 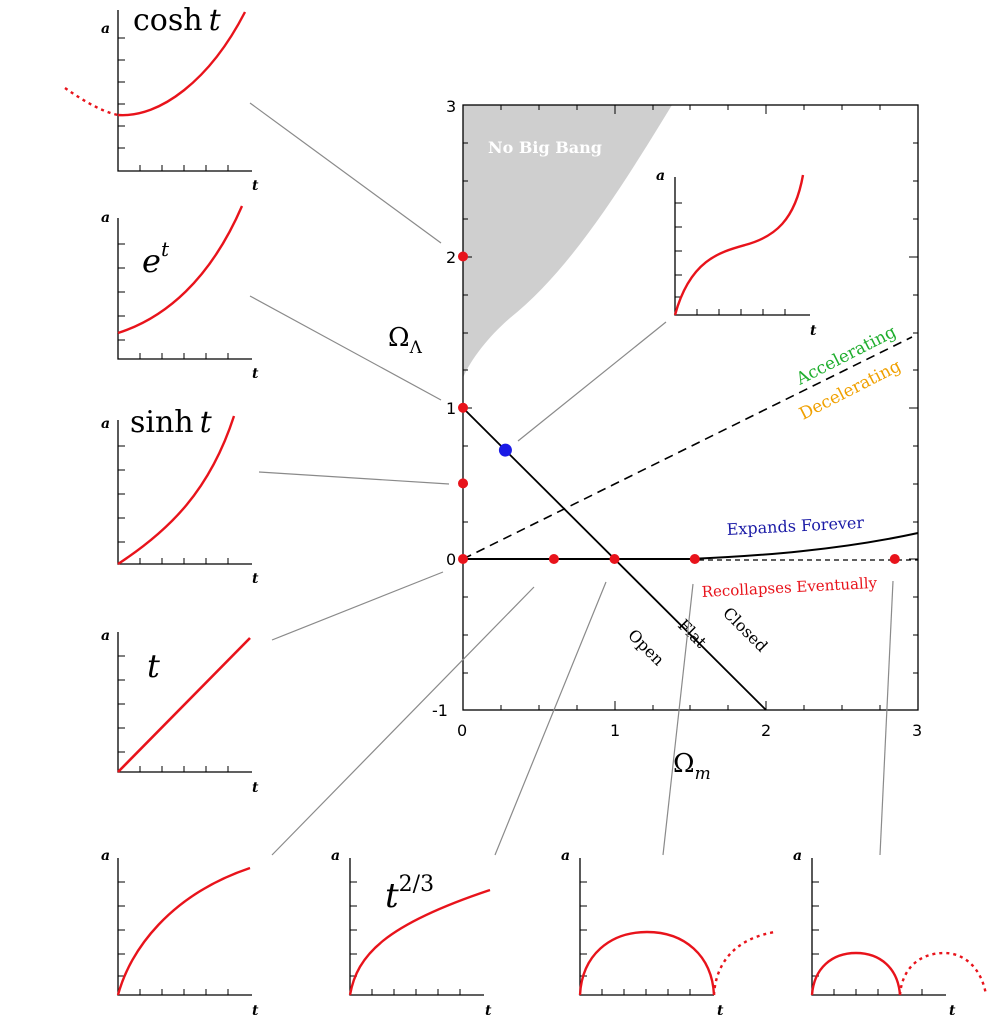 I want to click on sinh-curve, so click(x=176, y=490).